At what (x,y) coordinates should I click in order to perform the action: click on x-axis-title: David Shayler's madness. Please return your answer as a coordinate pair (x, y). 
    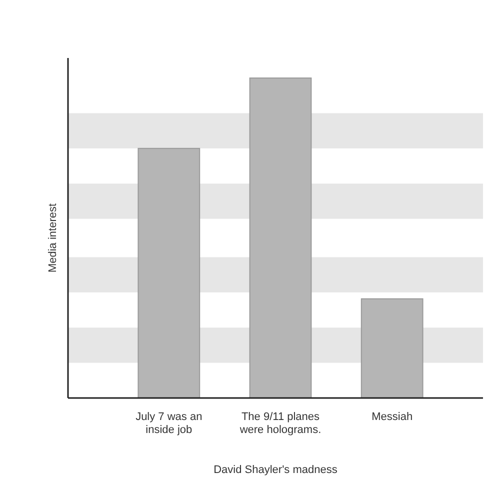
    Looking at the image, I should click on (276, 470).